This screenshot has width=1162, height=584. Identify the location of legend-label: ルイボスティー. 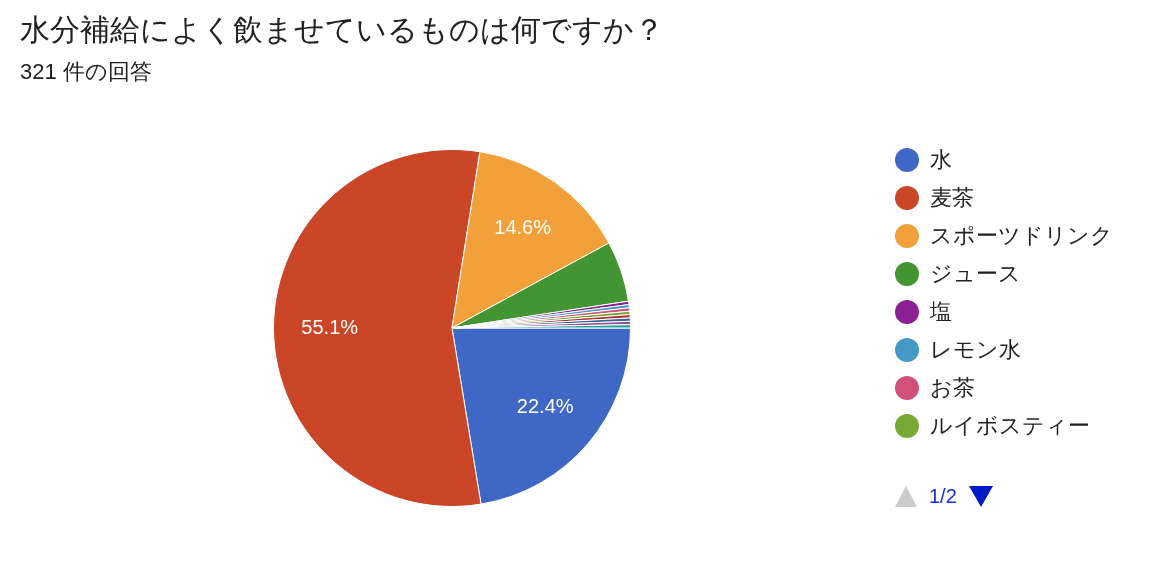
(1010, 426).